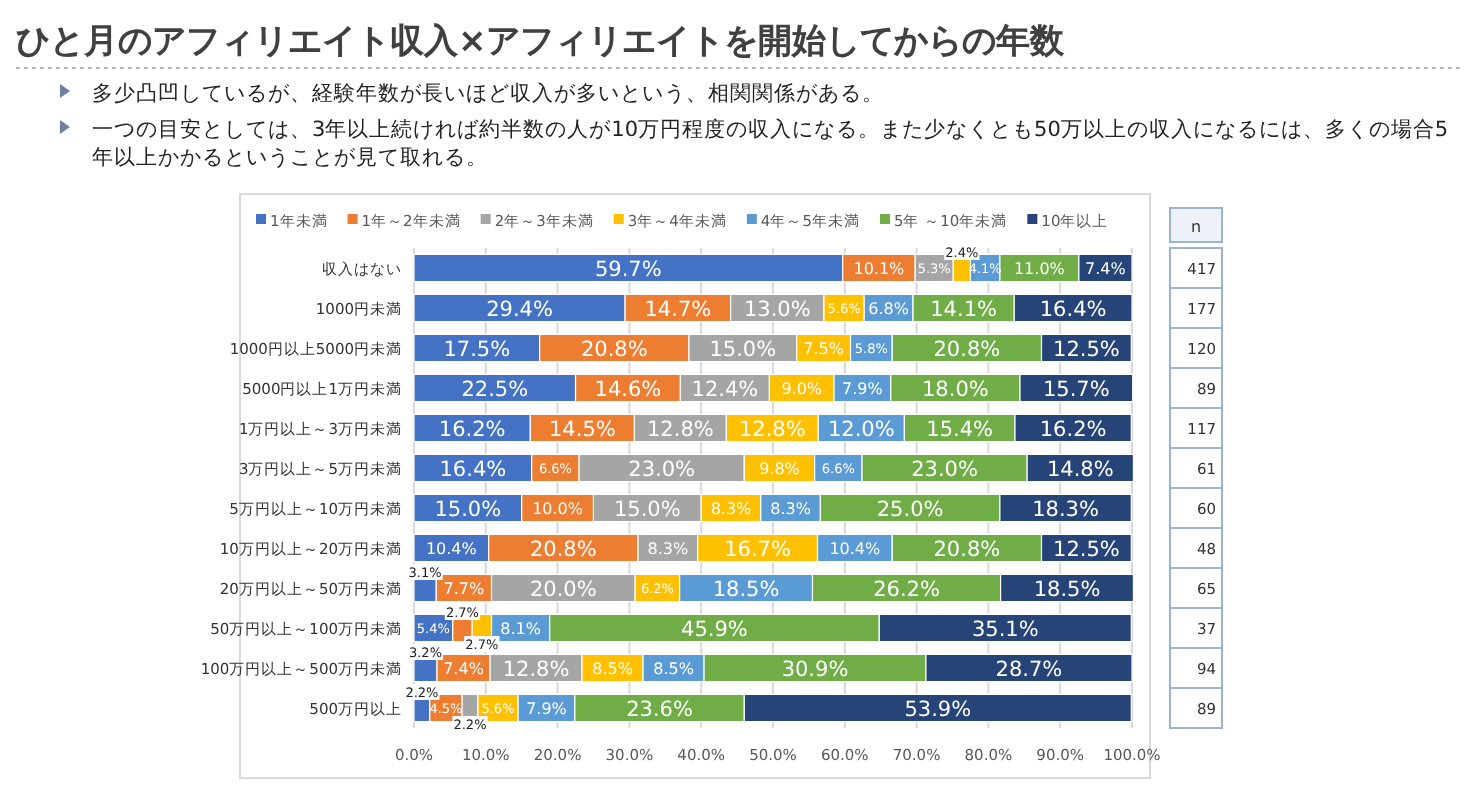  What do you see at coordinates (770, 143) in the screenshot?
I see `text: 一つの目安としては、3年以上続ければ約半数の人が10万円程度の収入になる。また少なくとも50万以上の収入になるには、多くの場合5年以上かかるということが見て取れる。` at bounding box center [770, 143].